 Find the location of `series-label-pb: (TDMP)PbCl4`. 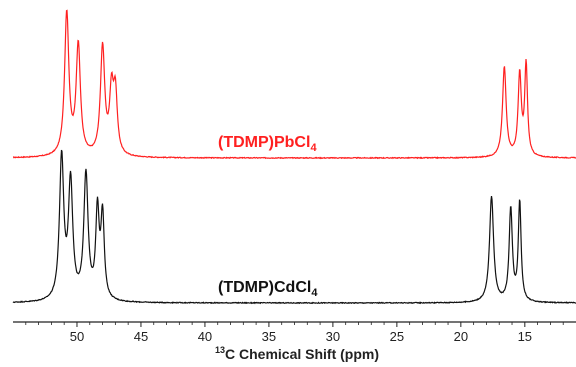

series-label-pb: (TDMP)PbCl4 is located at coordinates (267, 144).